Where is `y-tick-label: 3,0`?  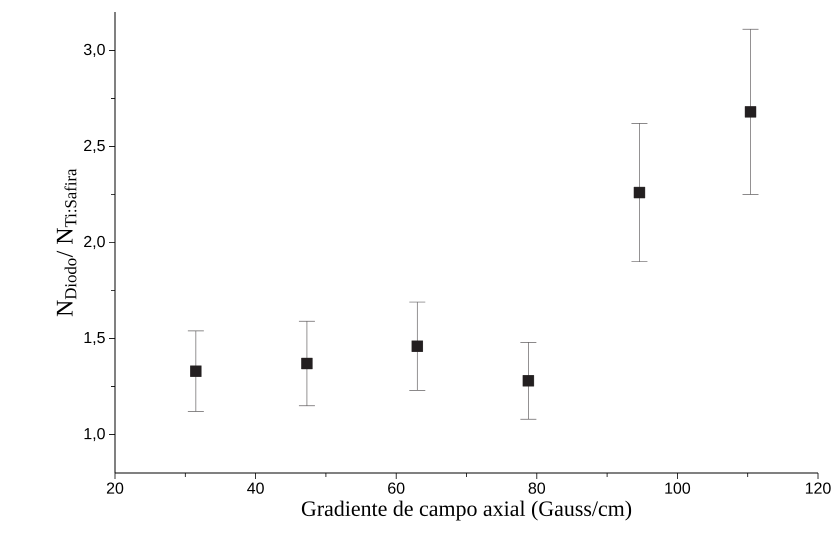
y-tick-label: 3,0 is located at coordinates (94, 50).